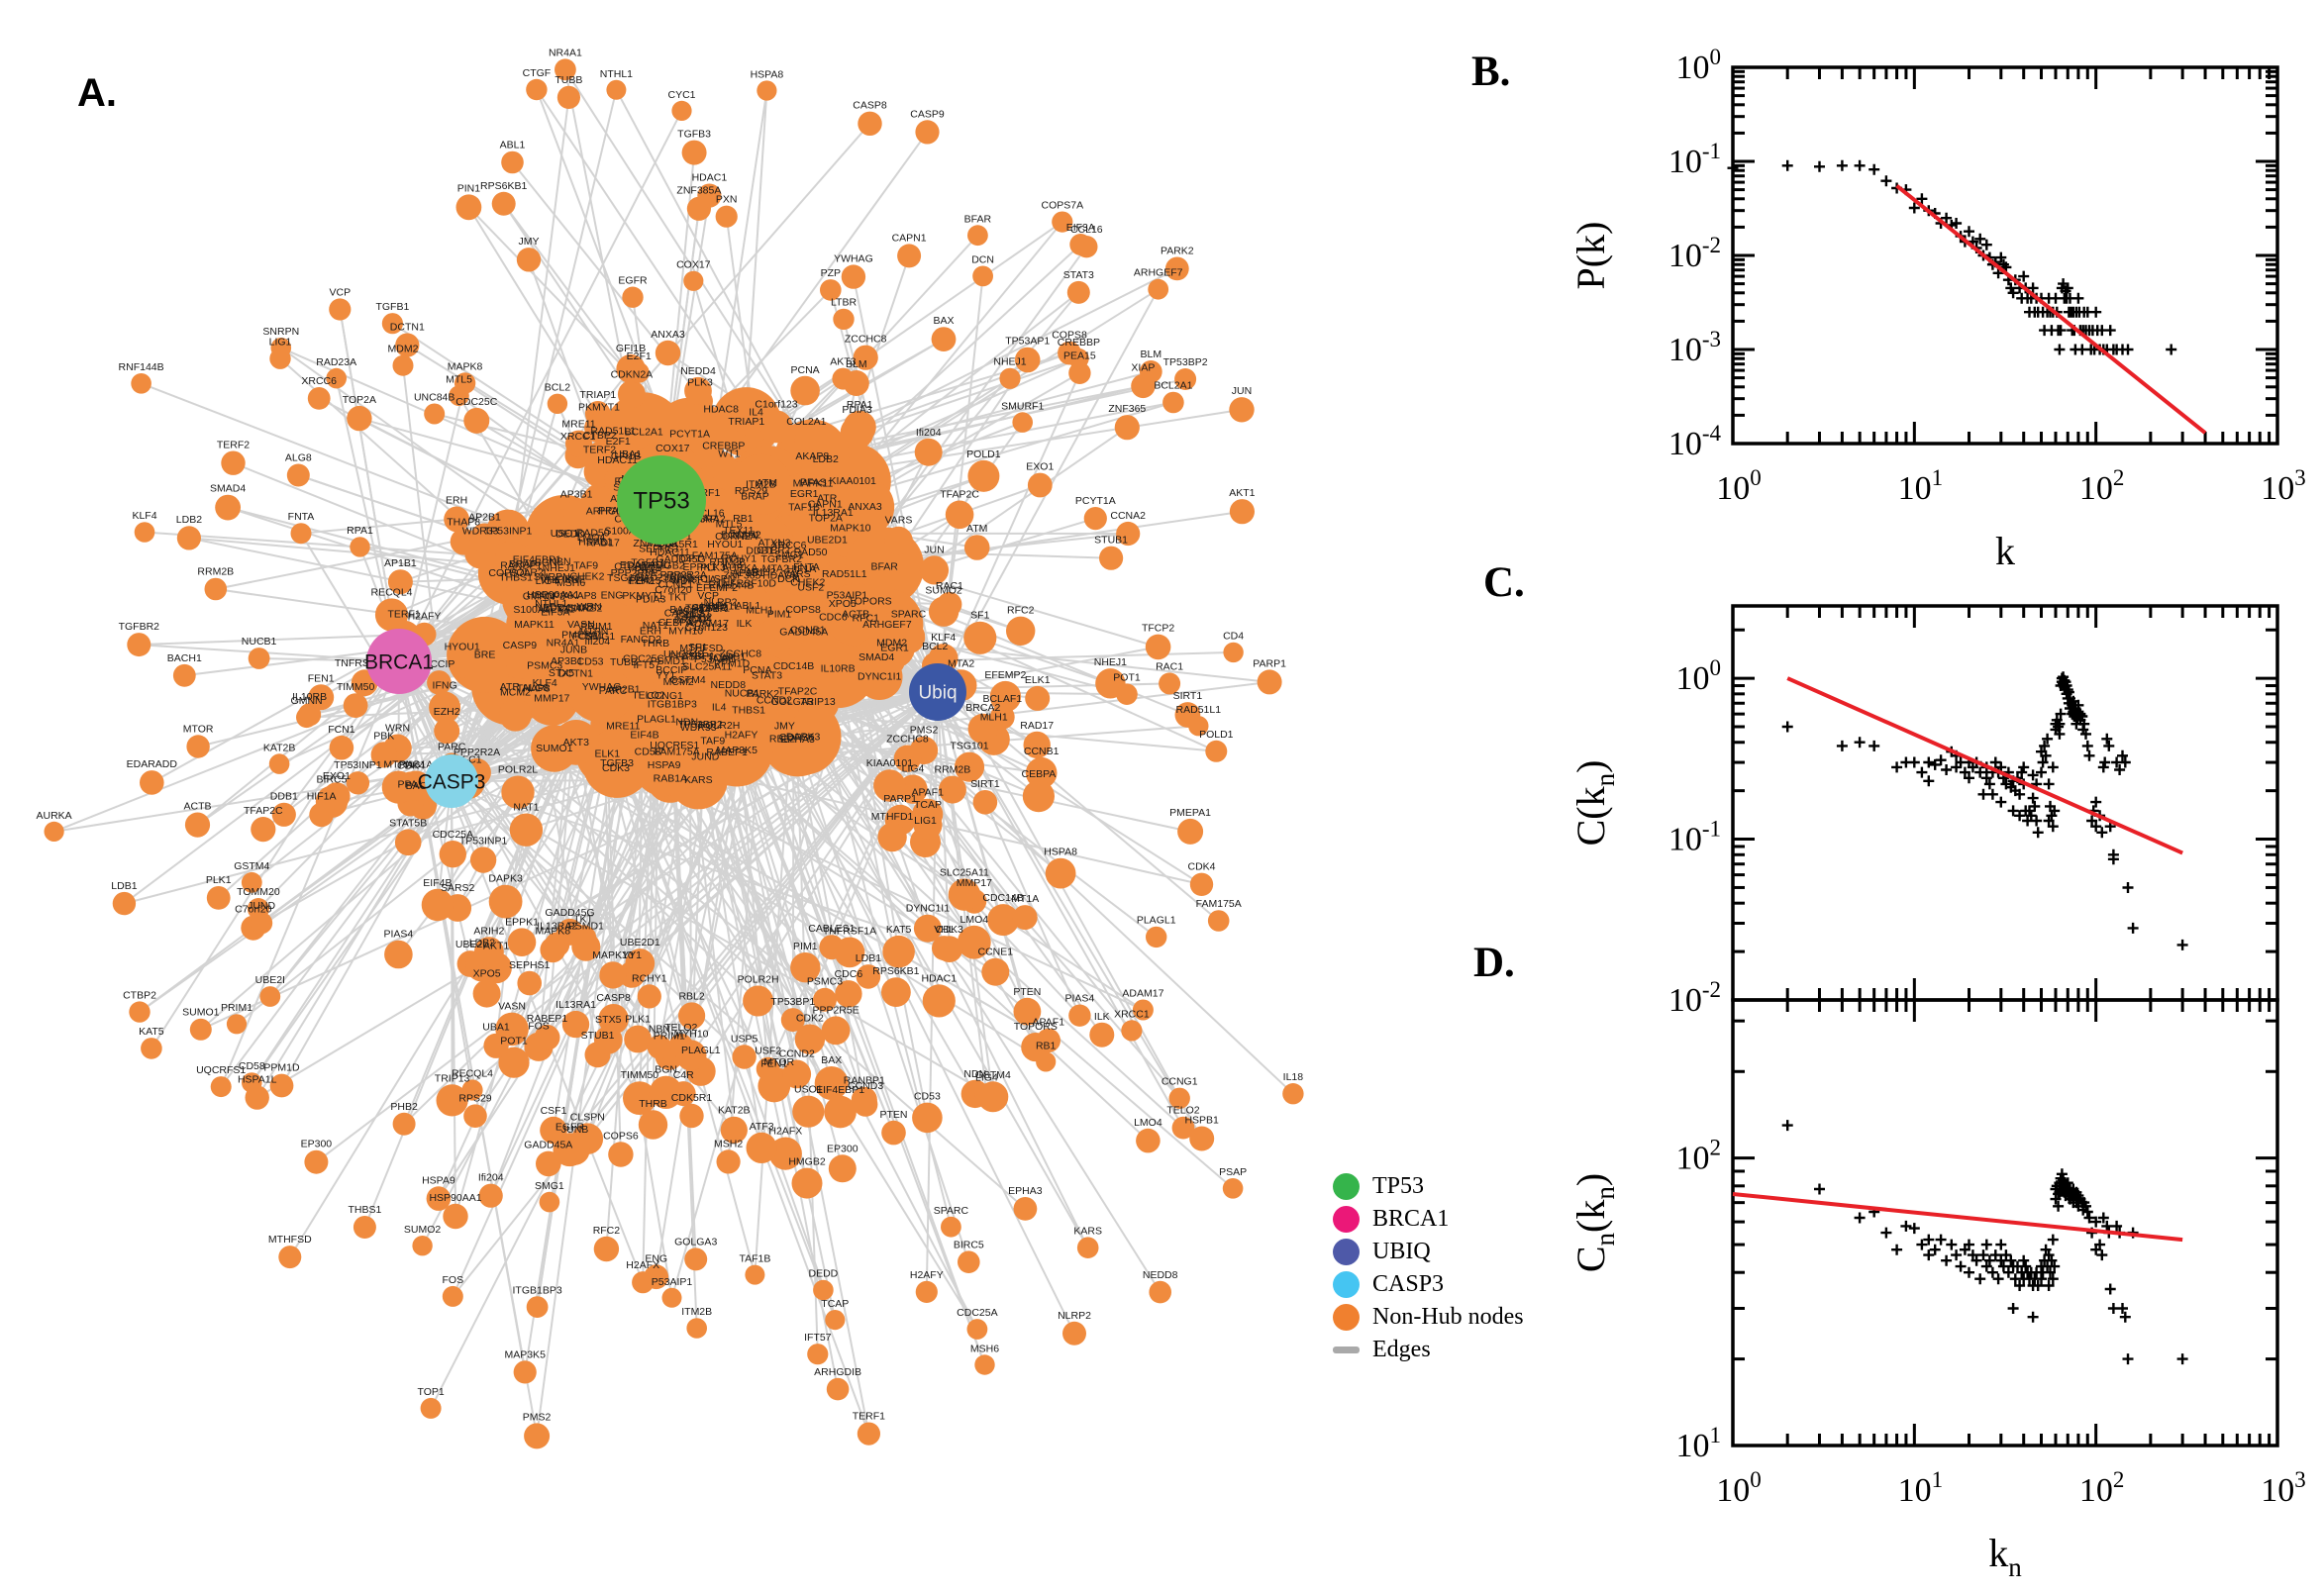 This screenshot has width=2323, height=1596. I want to click on legend-item-edges: Edges, so click(1429, 1350).